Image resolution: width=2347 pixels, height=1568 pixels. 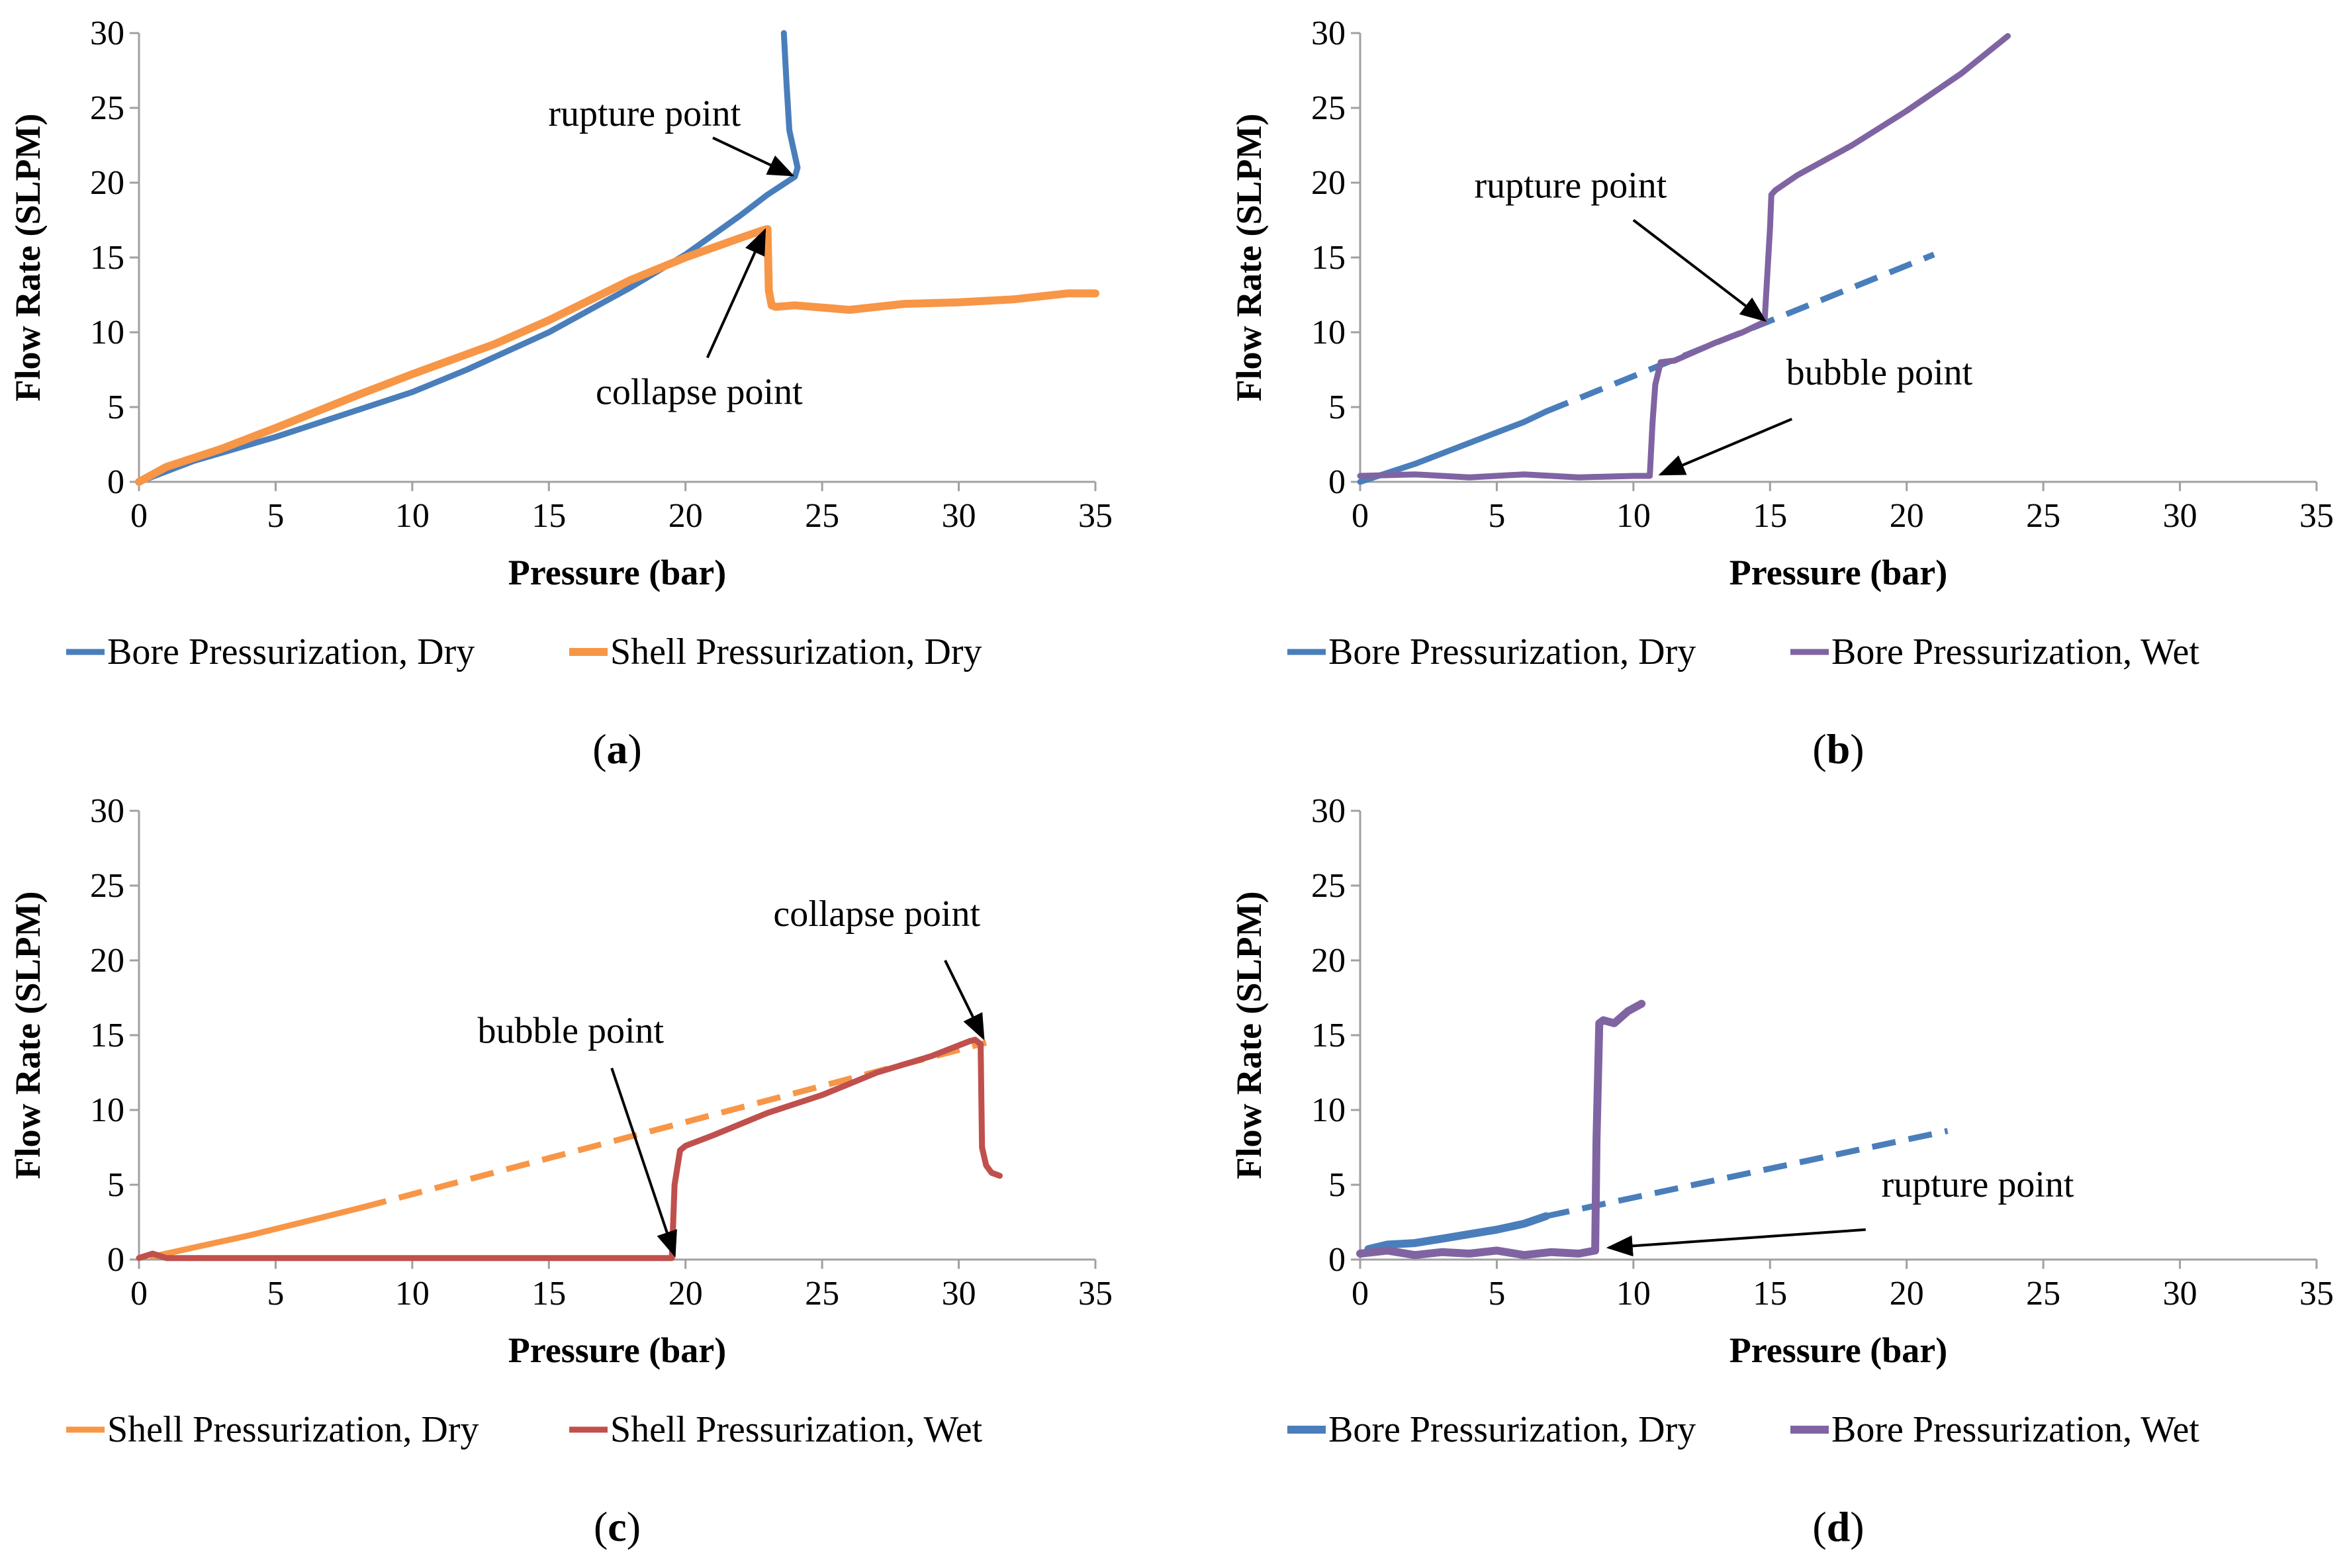 What do you see at coordinates (1328, 811) in the screenshot?
I see `y-tick-label-d-6: 30` at bounding box center [1328, 811].